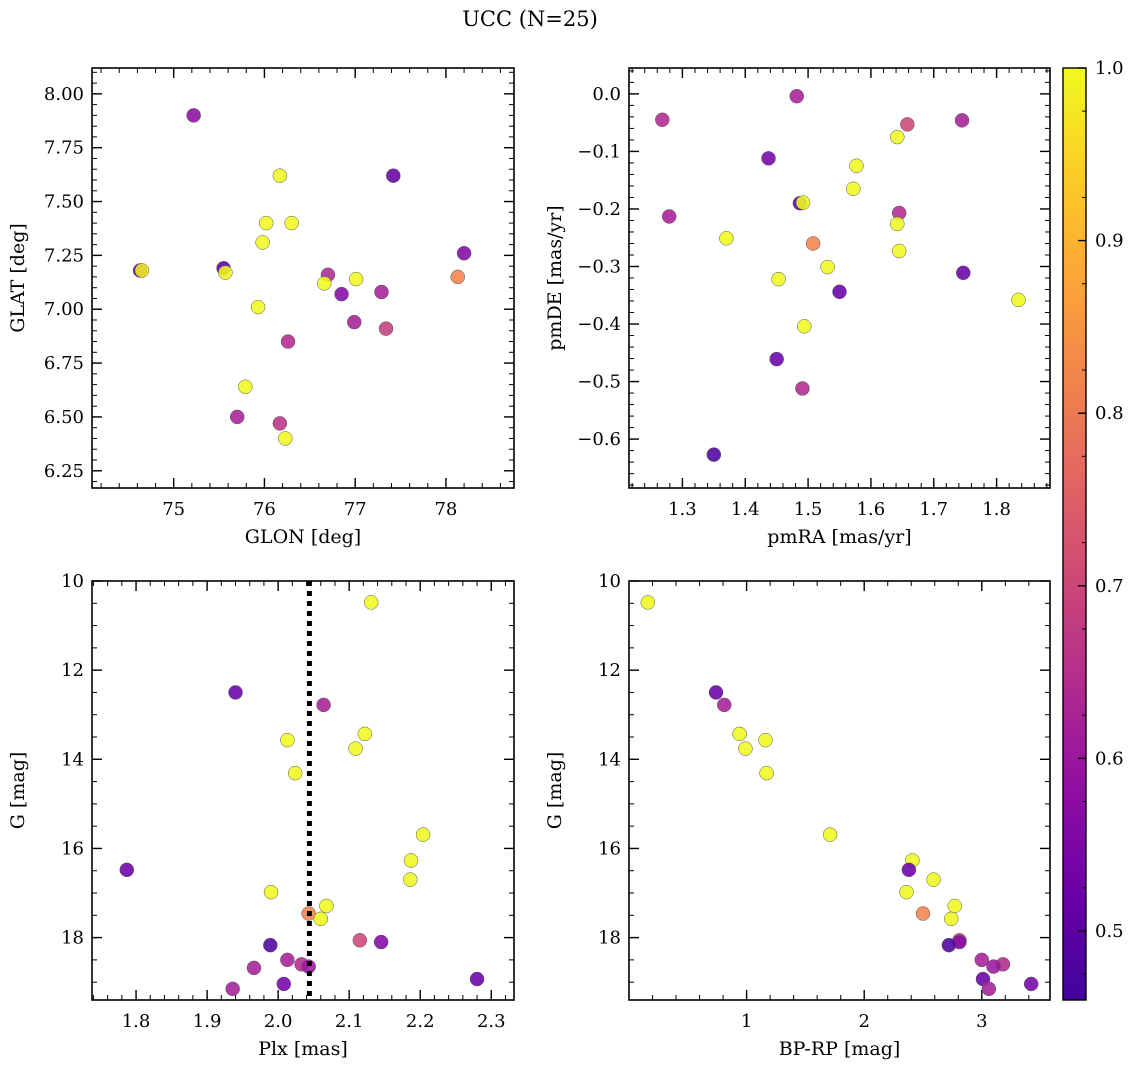  I want to click on y-tick-label: 7.00, so click(64, 309).